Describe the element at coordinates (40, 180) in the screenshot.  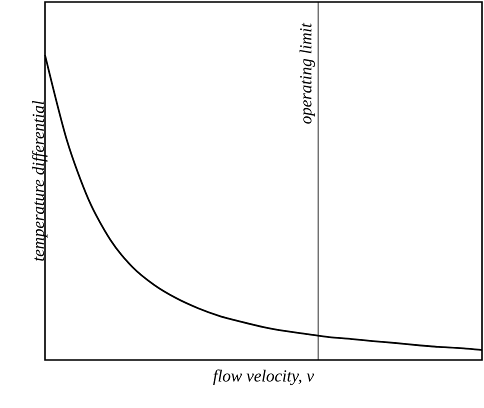
I see `y-axis-title: temperature differential` at that location.